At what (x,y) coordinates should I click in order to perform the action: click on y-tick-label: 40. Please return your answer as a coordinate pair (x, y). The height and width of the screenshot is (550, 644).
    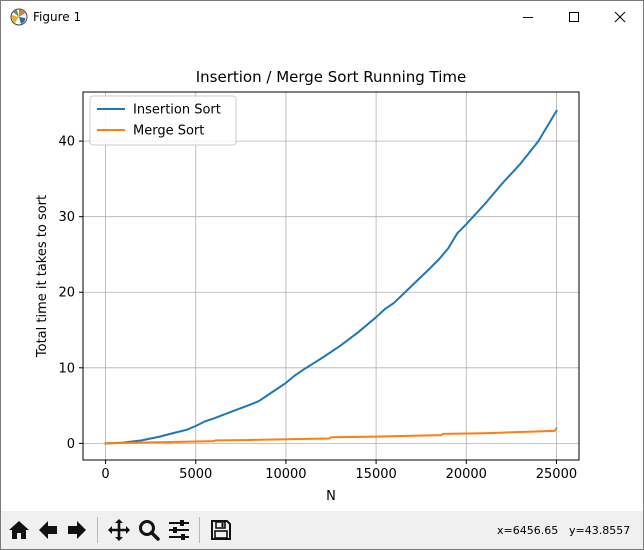
    Looking at the image, I should click on (66, 142).